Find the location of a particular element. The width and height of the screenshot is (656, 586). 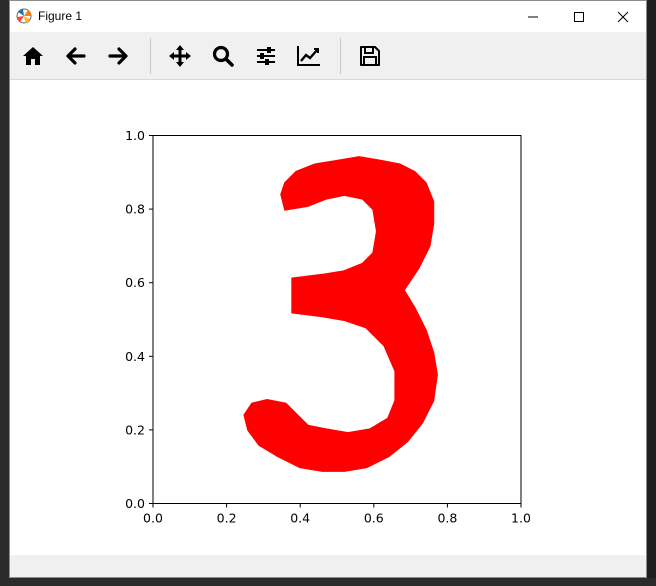

chart-line-icon is located at coordinates (308, 56).